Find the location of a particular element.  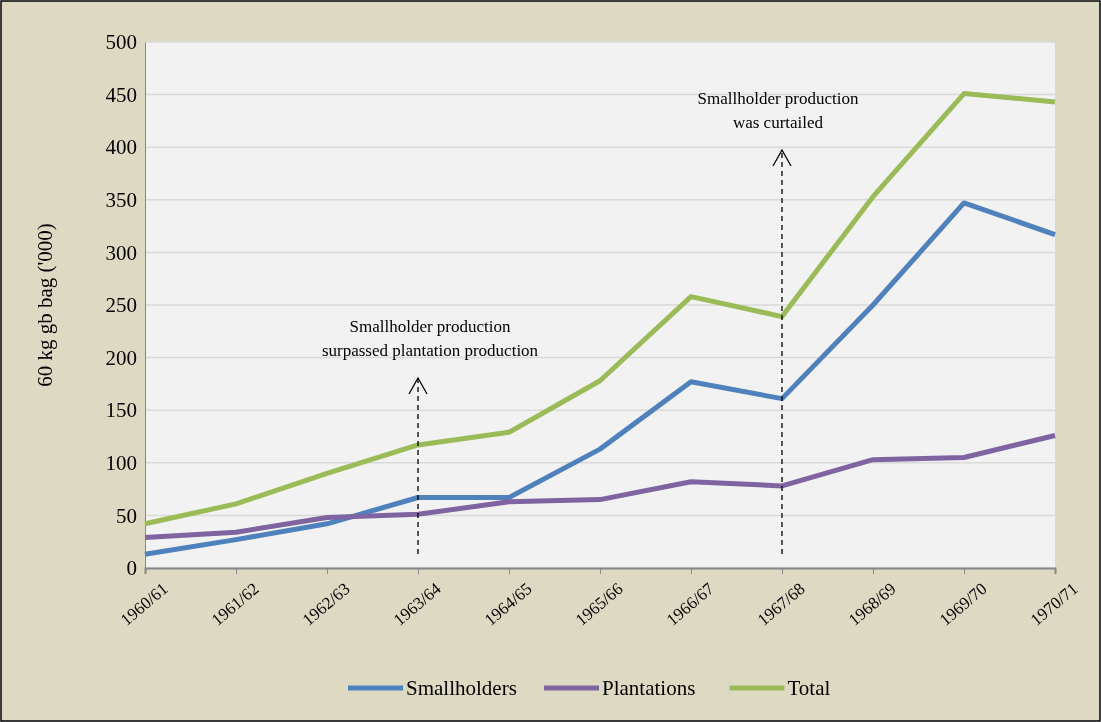

y-tick-label: 0 is located at coordinates (131, 568).